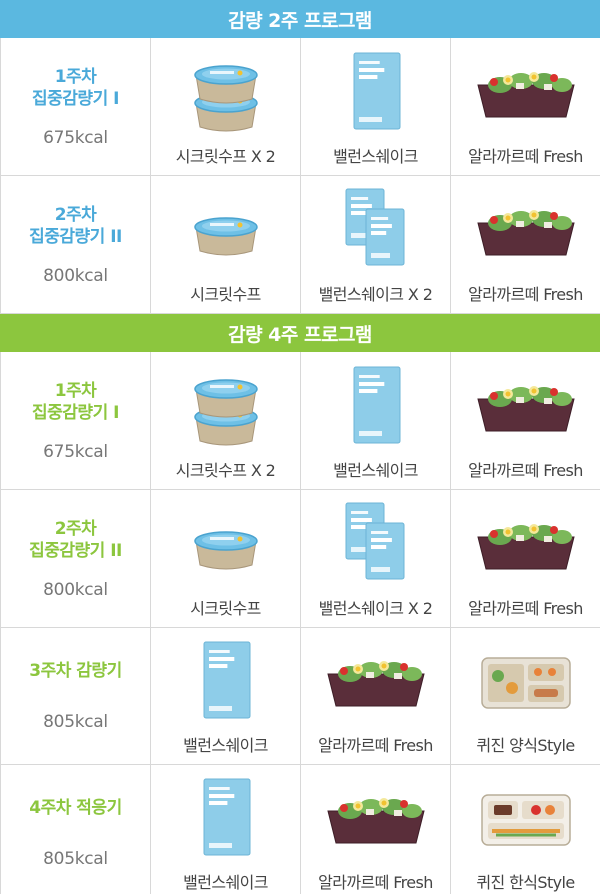 This screenshot has width=600, height=894. I want to click on menu-item: 퀴진 양식Style, so click(525, 696).